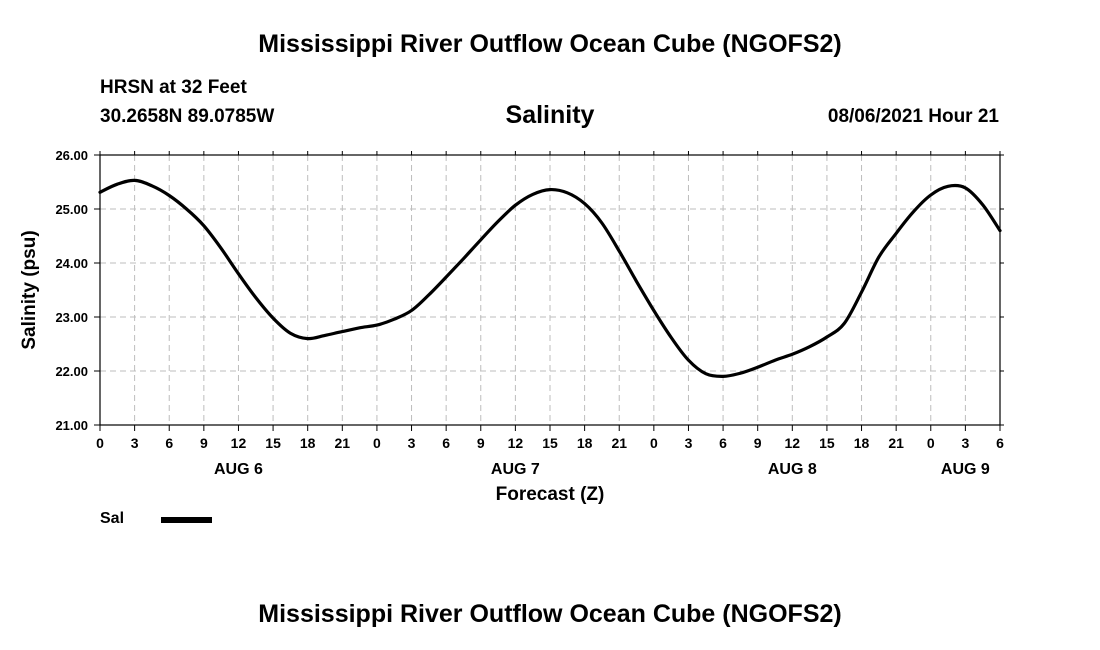  I want to click on y-tick-label: 24.00, so click(71, 263).